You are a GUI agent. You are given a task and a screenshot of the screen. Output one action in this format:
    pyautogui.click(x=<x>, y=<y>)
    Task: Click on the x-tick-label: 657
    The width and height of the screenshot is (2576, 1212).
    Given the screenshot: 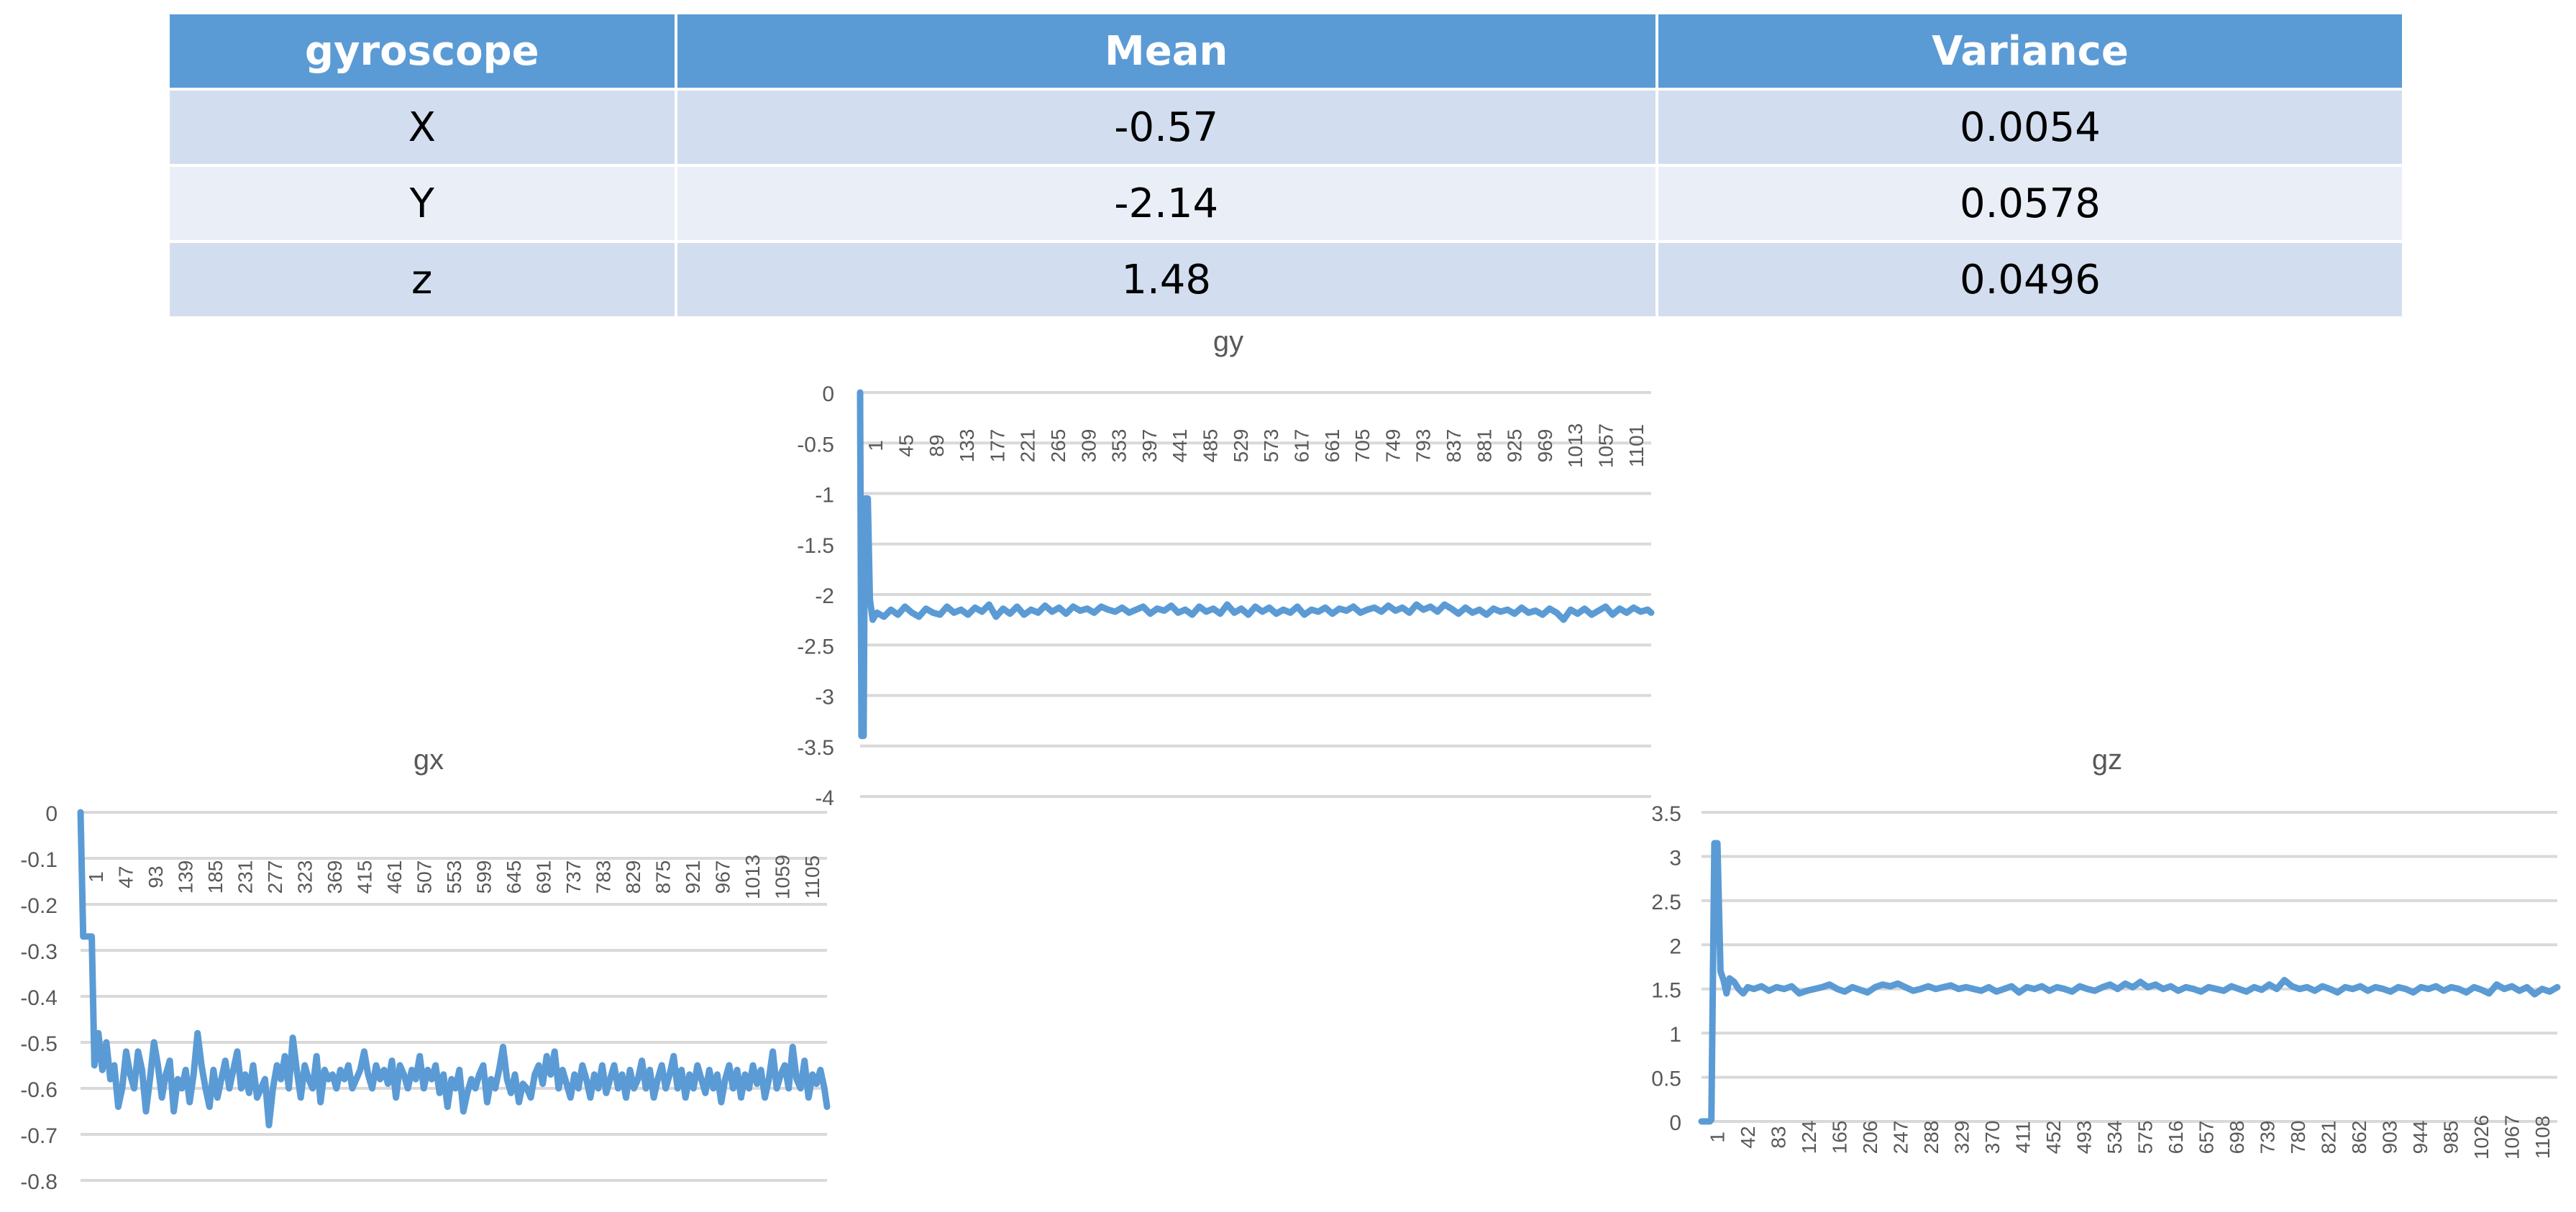 What is the action you would take?
    pyautogui.click(x=2206, y=1137)
    